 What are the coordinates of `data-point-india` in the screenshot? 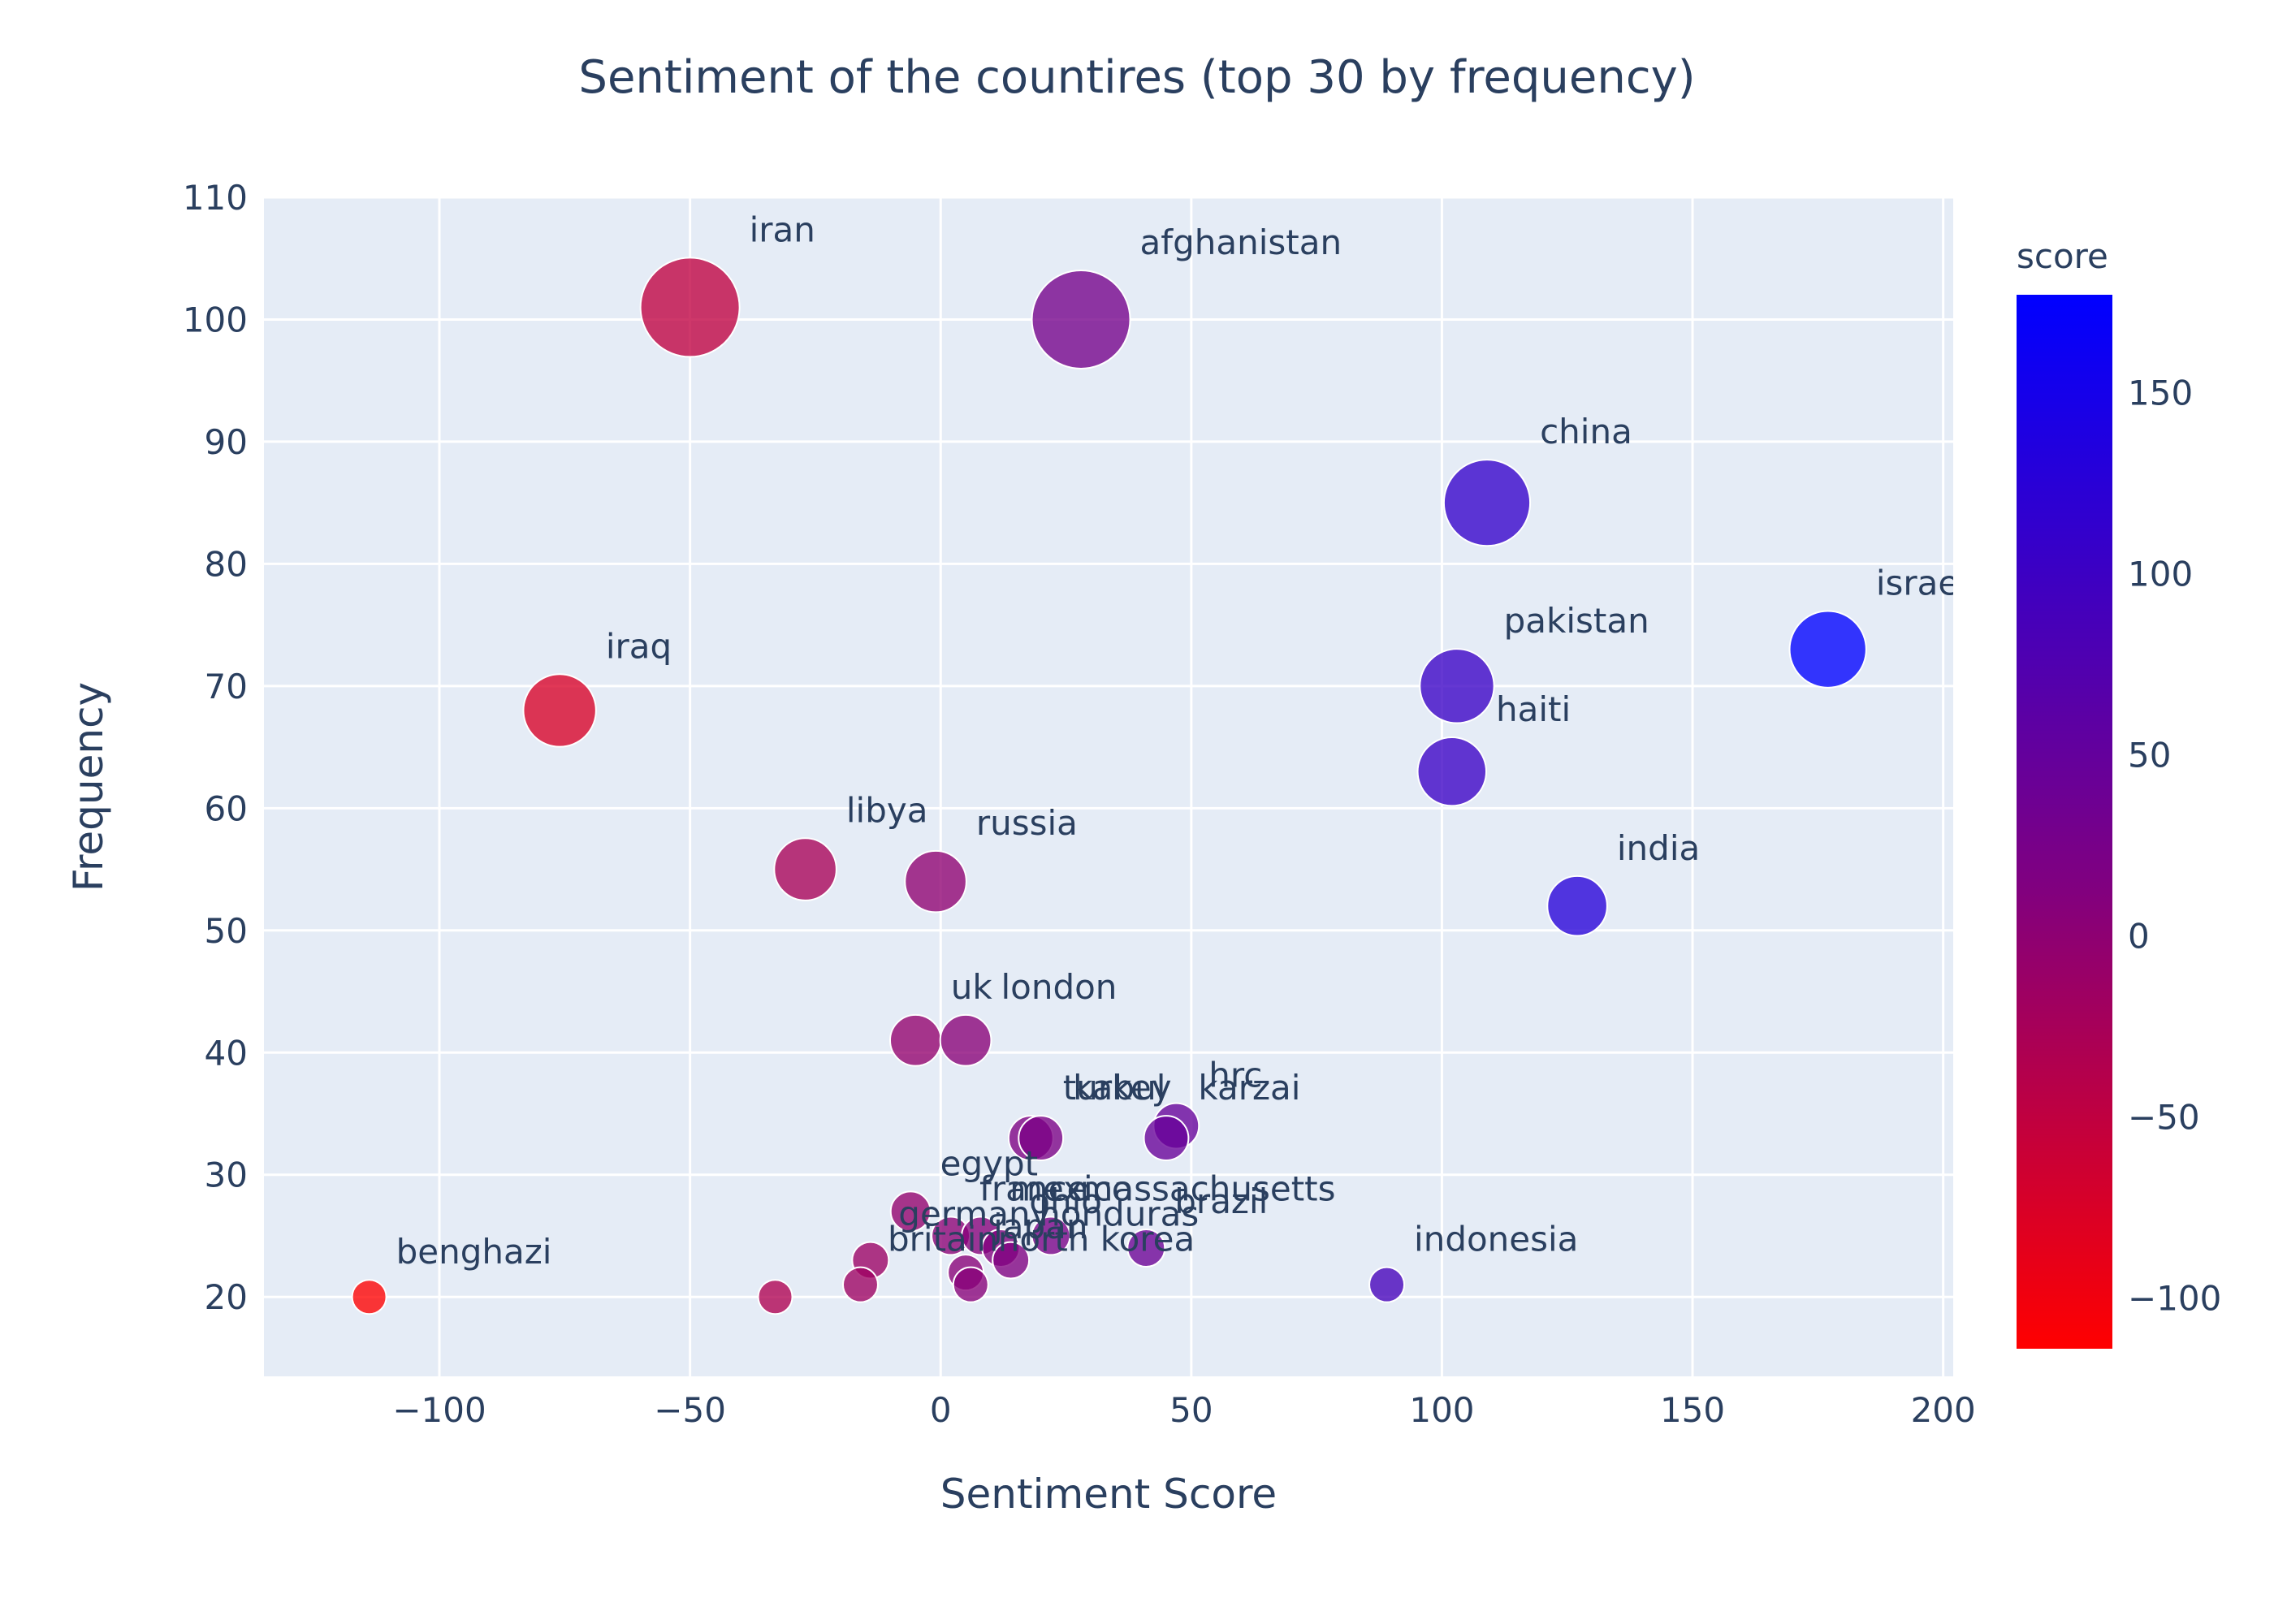 It's located at (1577, 906).